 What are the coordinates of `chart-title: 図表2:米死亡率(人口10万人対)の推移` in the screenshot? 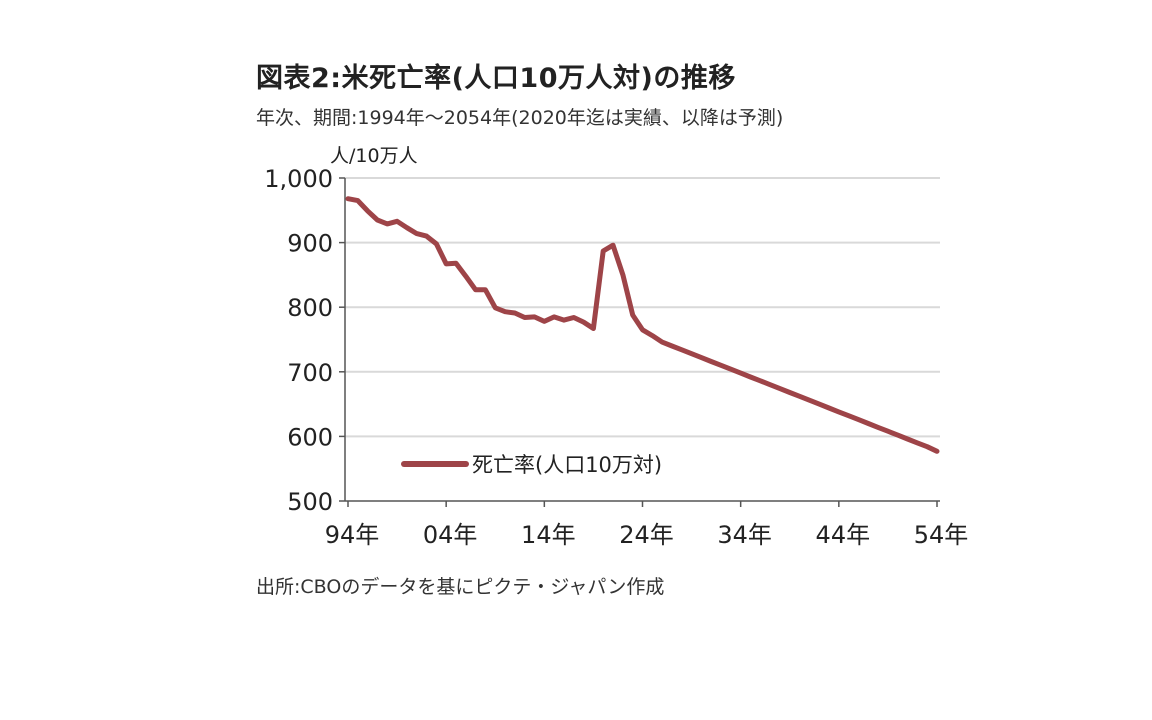 It's located at (496, 78).